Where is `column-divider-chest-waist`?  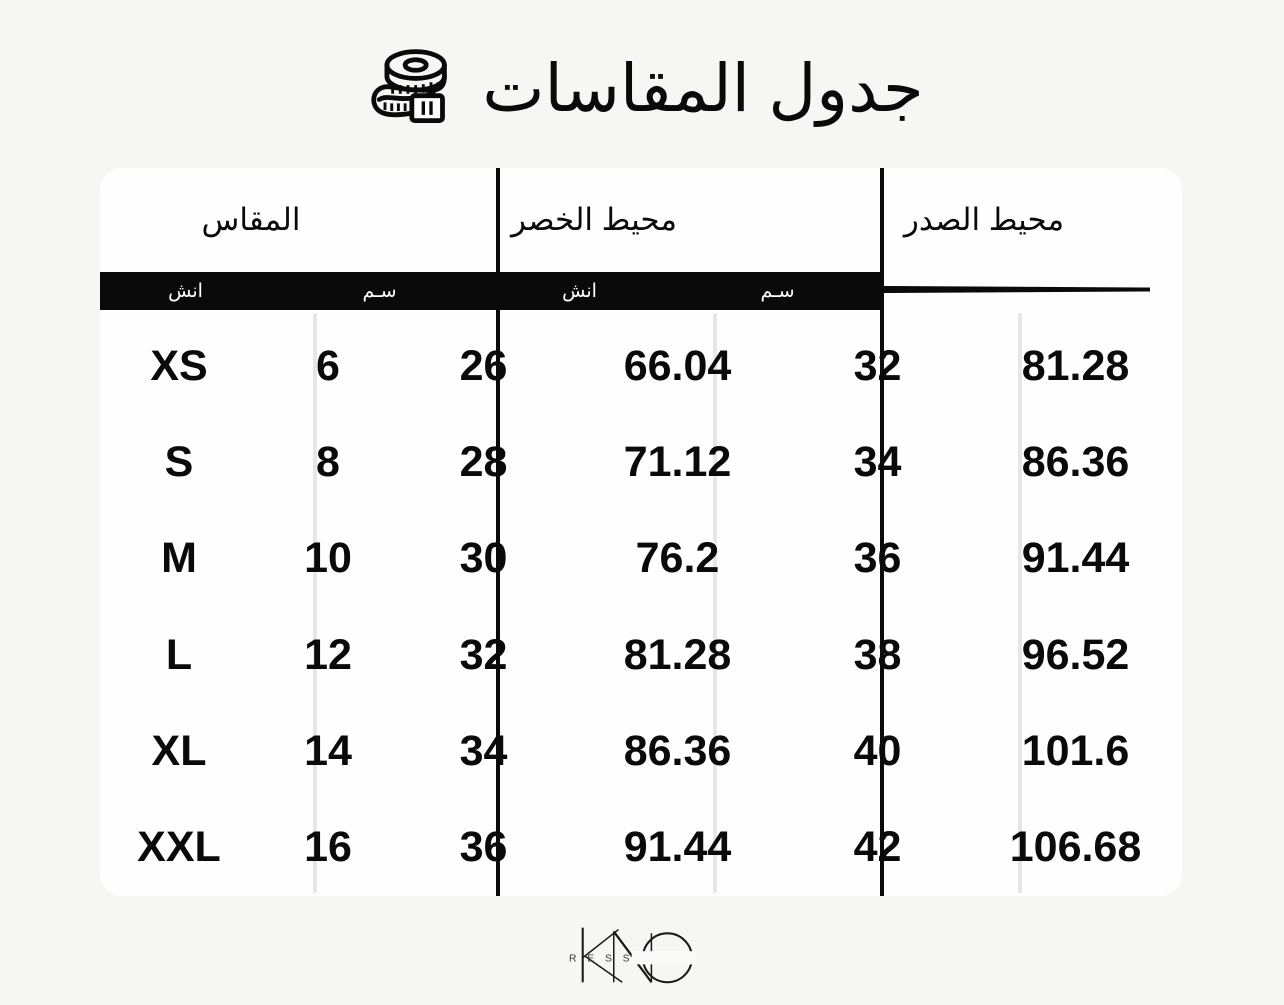 column-divider-chest-waist is located at coordinates (498, 532).